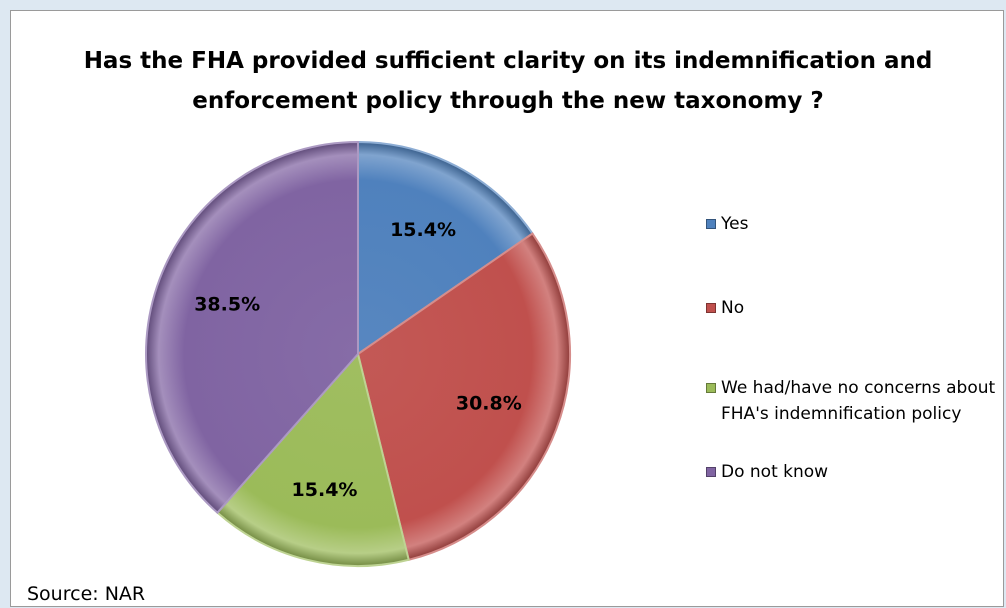  I want to click on legend-swatch-no, so click(711, 308).